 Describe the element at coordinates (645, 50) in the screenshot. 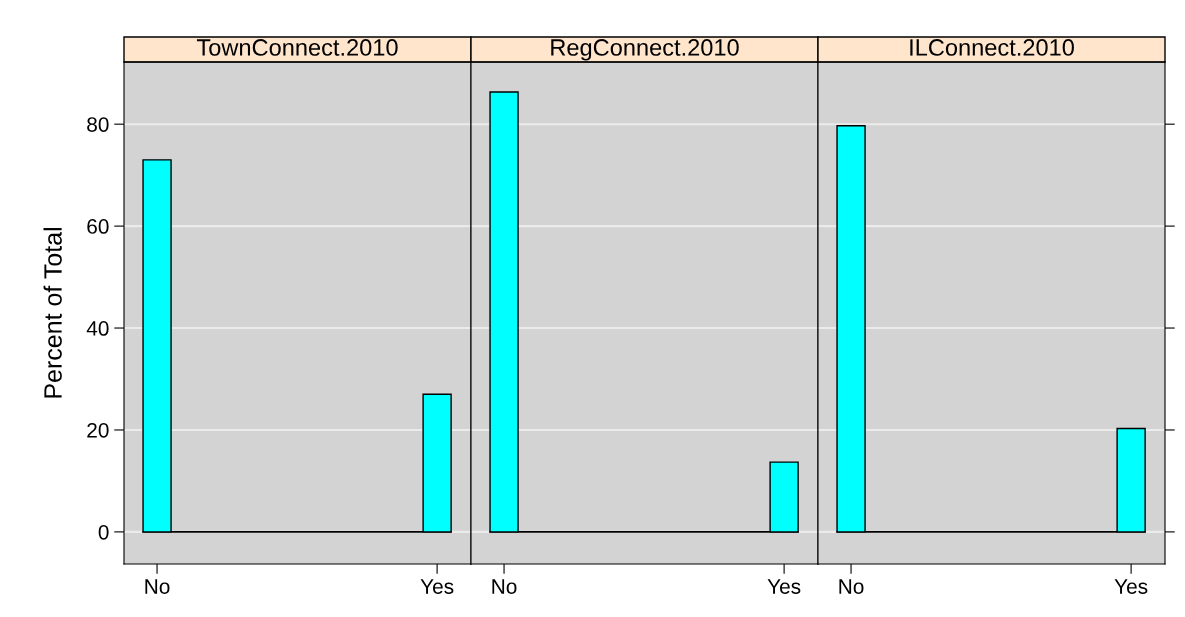

I see `chart-title: RegConnect.2010` at that location.